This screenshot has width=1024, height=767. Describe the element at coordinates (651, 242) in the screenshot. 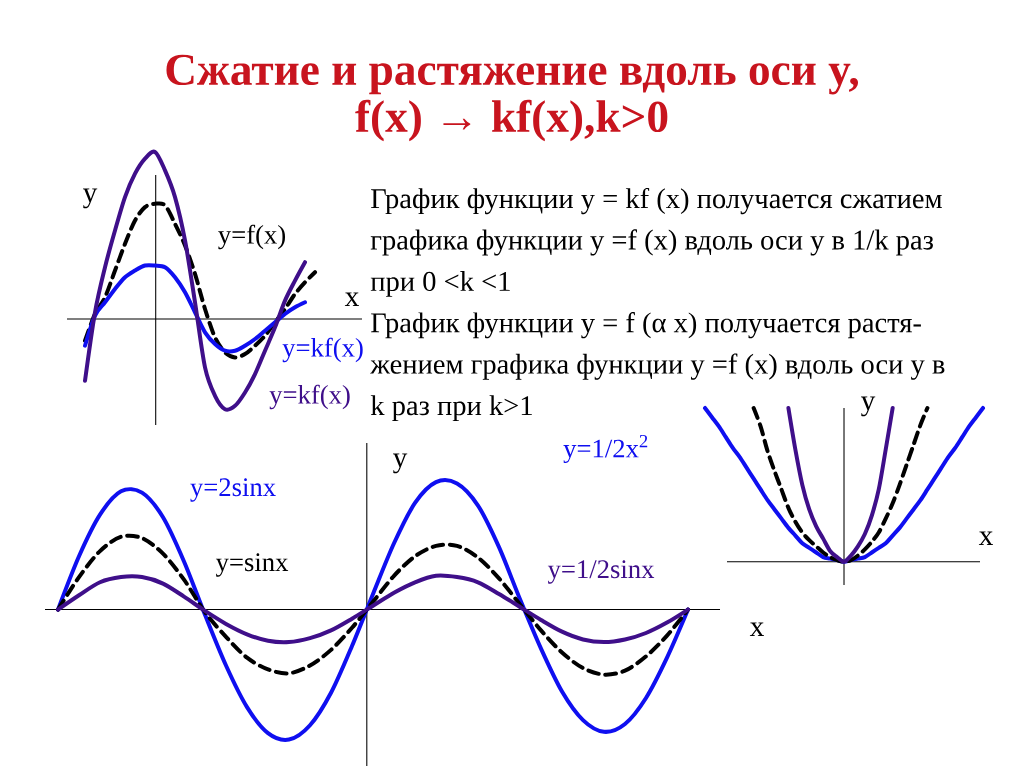

I see `text: графика функции y =f (x) вдоль оси y в 1/k раз` at that location.